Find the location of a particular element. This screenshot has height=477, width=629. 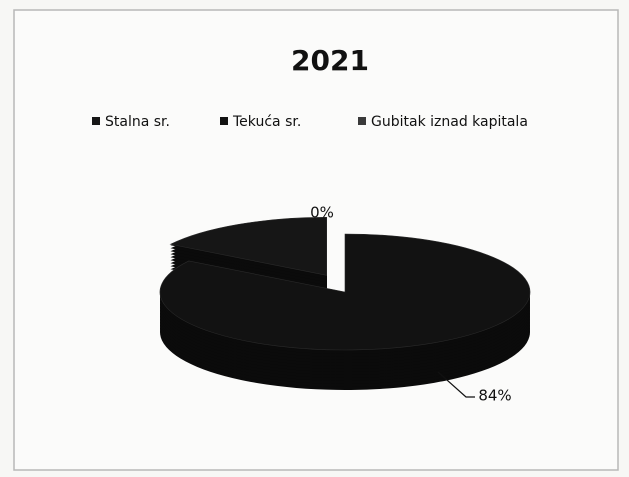

data-label: 0% is located at coordinates (322, 213).